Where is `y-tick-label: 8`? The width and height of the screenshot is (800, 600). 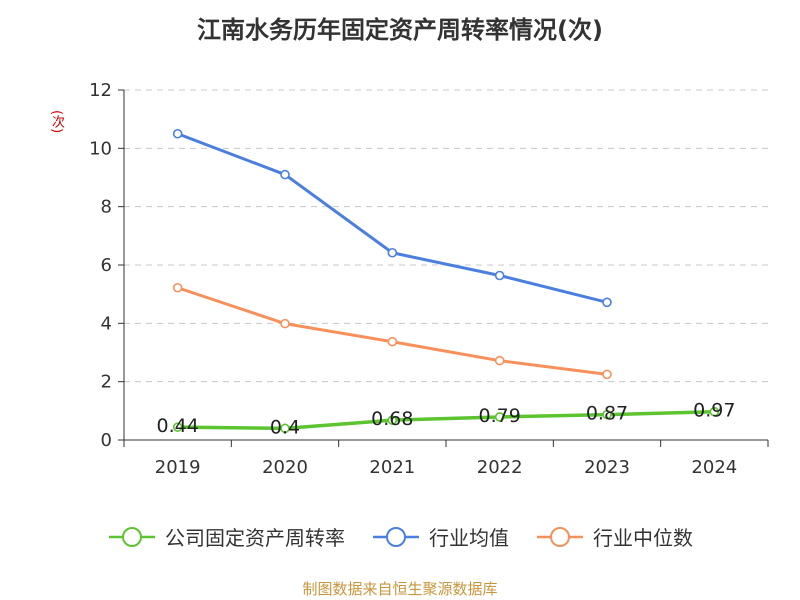 y-tick-label: 8 is located at coordinates (106, 207).